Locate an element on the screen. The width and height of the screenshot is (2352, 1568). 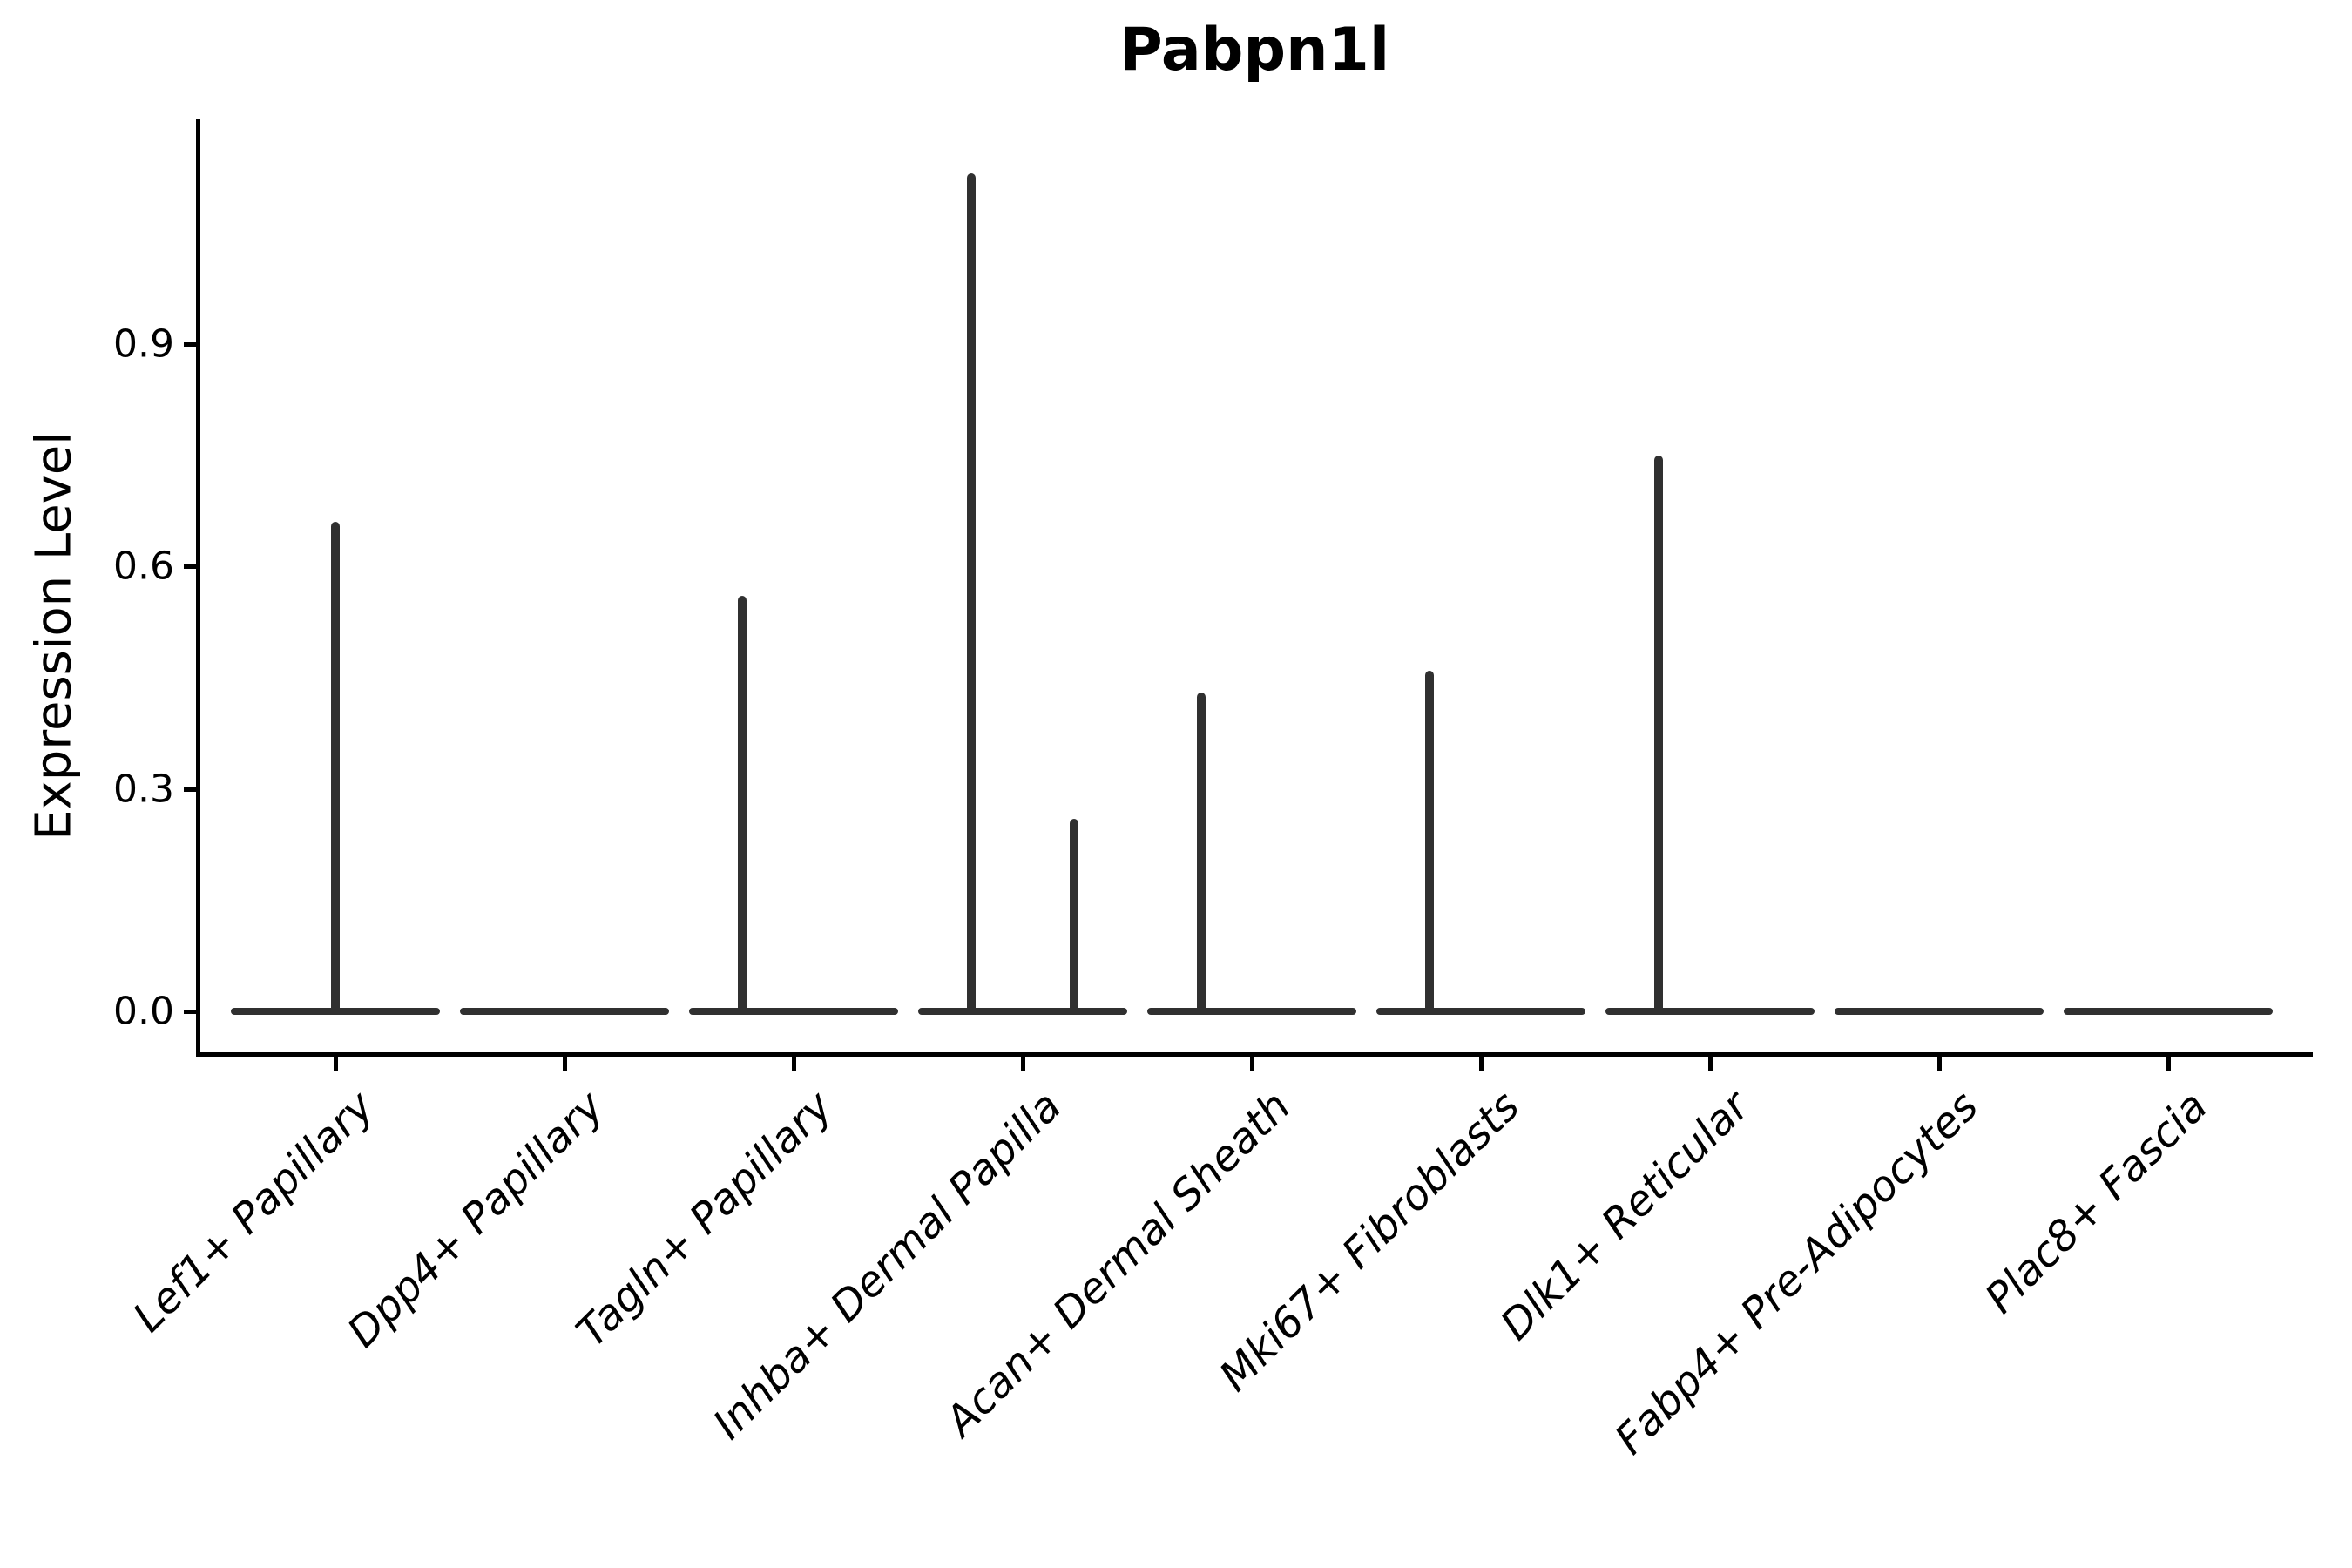
x-tick-label: Fabp4+ Pre-Adipocytes is located at coordinates (1796, 1273).